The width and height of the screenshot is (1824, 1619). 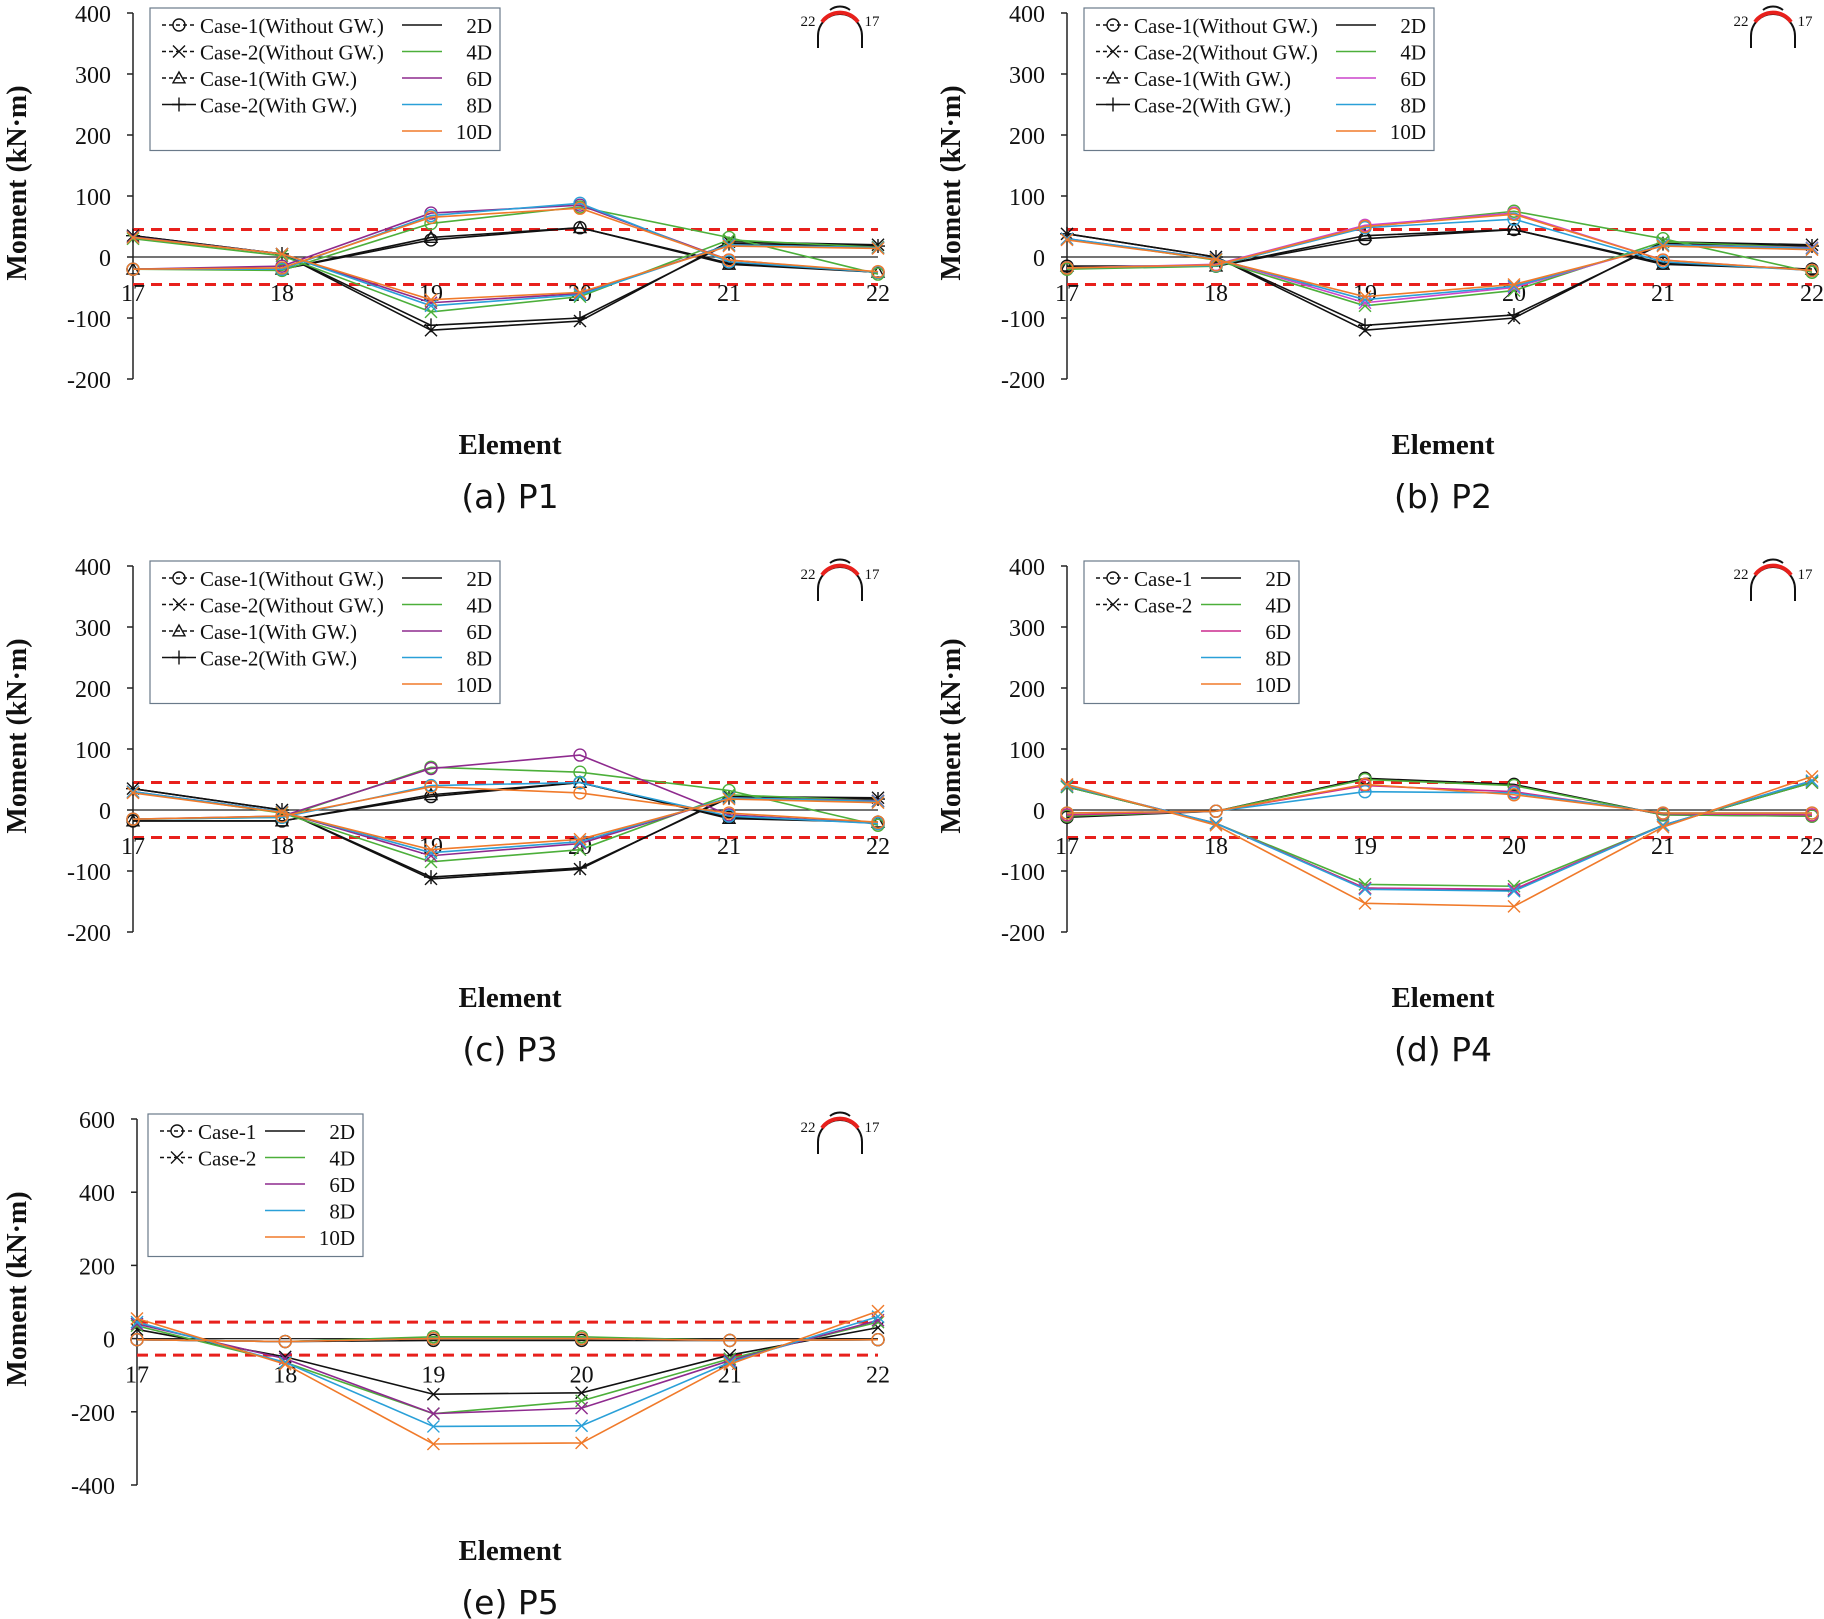 I want to click on tunnel-highlight, so click(x=840, y=1123).